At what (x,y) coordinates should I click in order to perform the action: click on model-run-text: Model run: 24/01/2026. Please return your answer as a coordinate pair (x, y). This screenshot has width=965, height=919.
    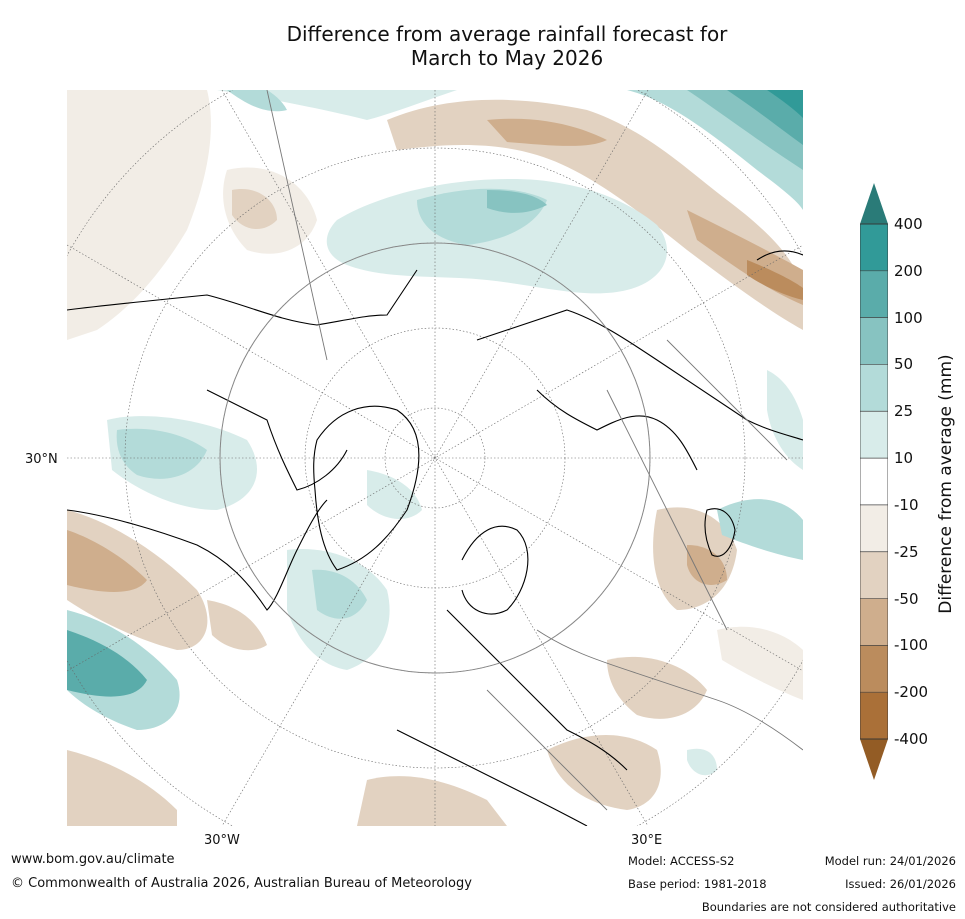
    Looking at the image, I should click on (890, 861).